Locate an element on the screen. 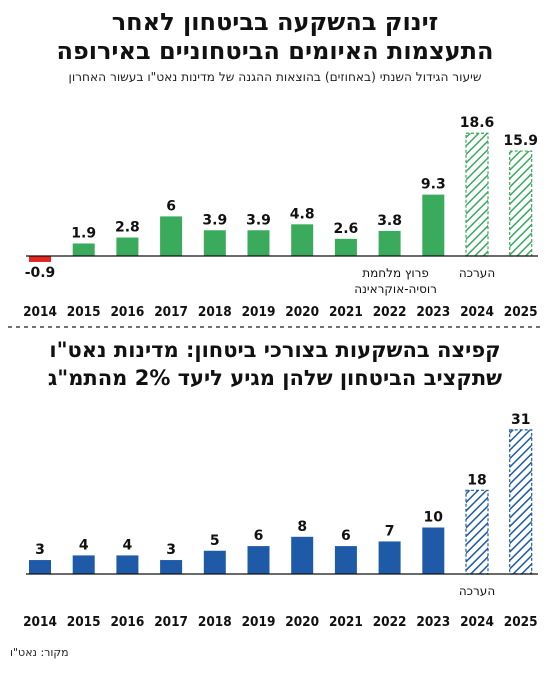 The height and width of the screenshot is (676, 550). chart1-value-label-2016: 2.8 is located at coordinates (127, 228).